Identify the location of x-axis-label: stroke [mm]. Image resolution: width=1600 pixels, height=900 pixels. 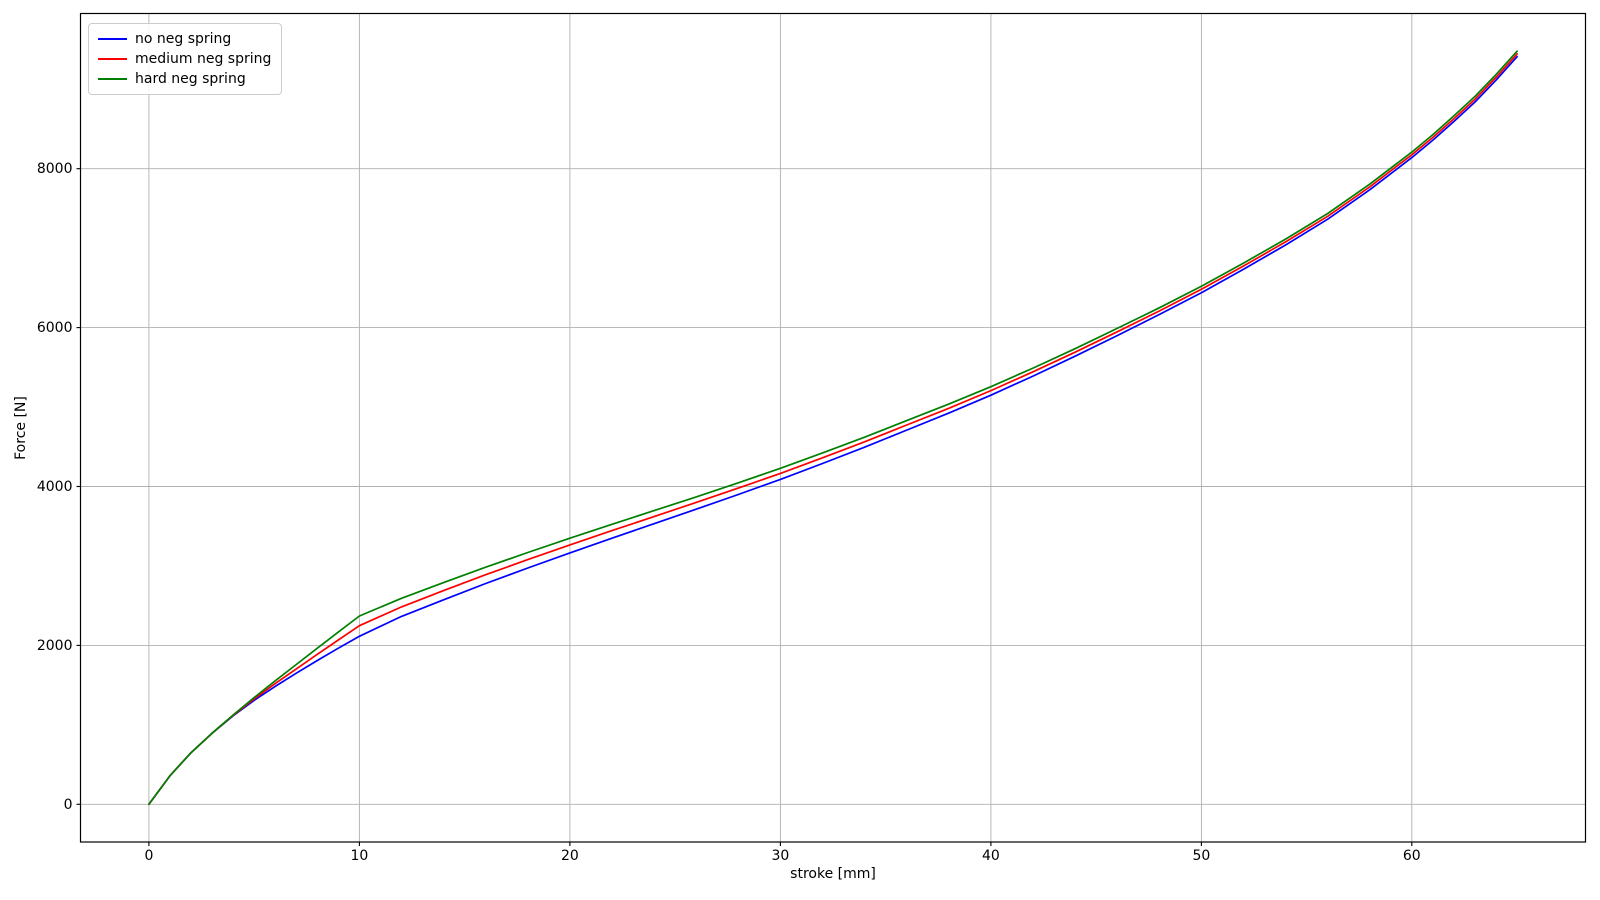
(833, 874).